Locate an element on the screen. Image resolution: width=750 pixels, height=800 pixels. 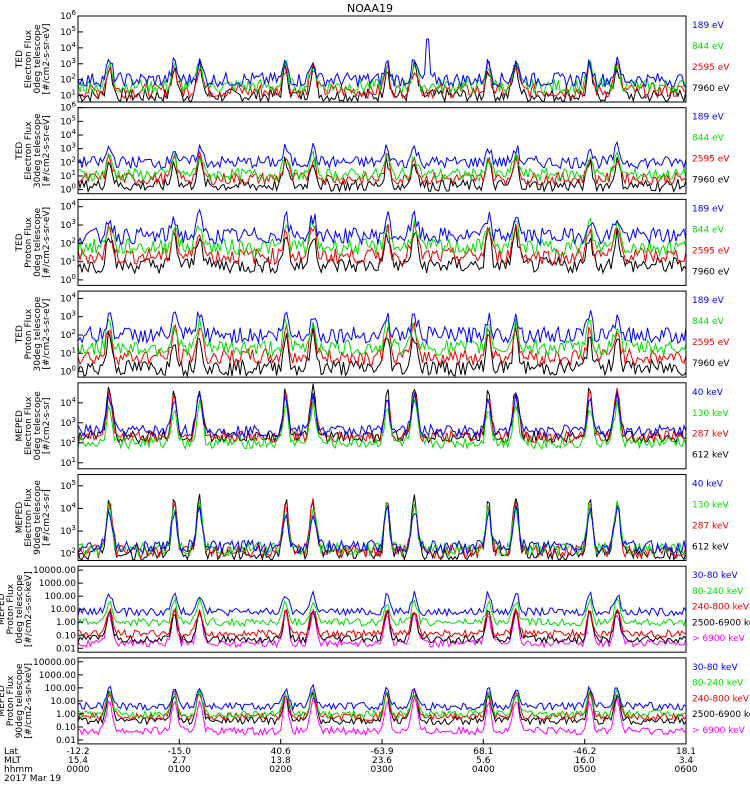
y-tick-label: 0.10 is located at coordinates (66, 728).